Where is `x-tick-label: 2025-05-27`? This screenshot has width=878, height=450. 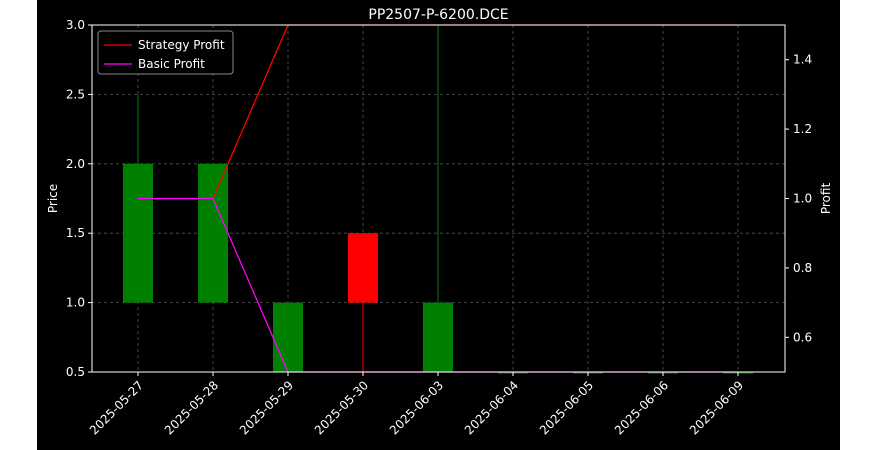
x-tick-label: 2025-05-27 is located at coordinates (116, 407).